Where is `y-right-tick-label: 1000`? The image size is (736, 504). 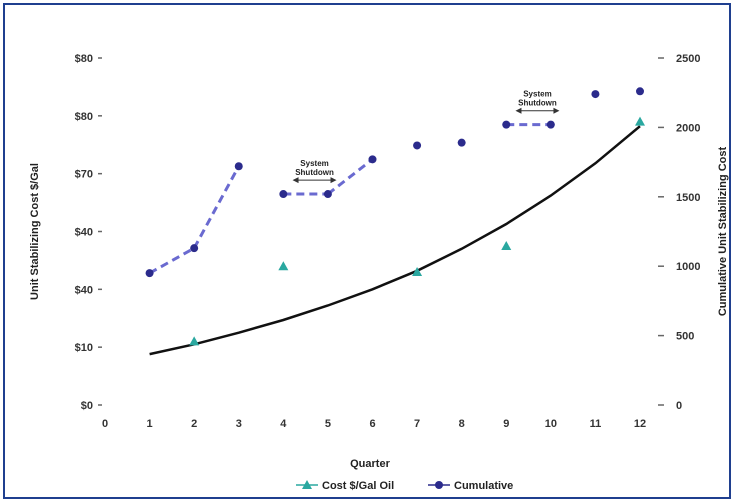 y-right-tick-label: 1000 is located at coordinates (688, 267).